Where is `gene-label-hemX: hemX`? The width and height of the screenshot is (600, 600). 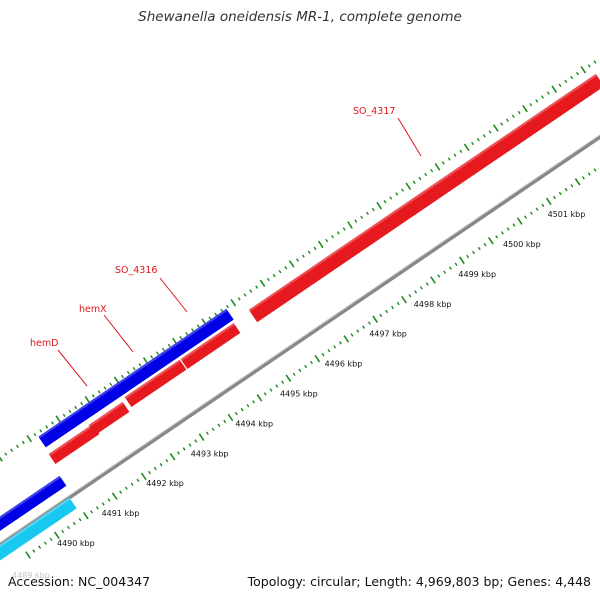
gene-label-hemX: hemX is located at coordinates (93, 309).